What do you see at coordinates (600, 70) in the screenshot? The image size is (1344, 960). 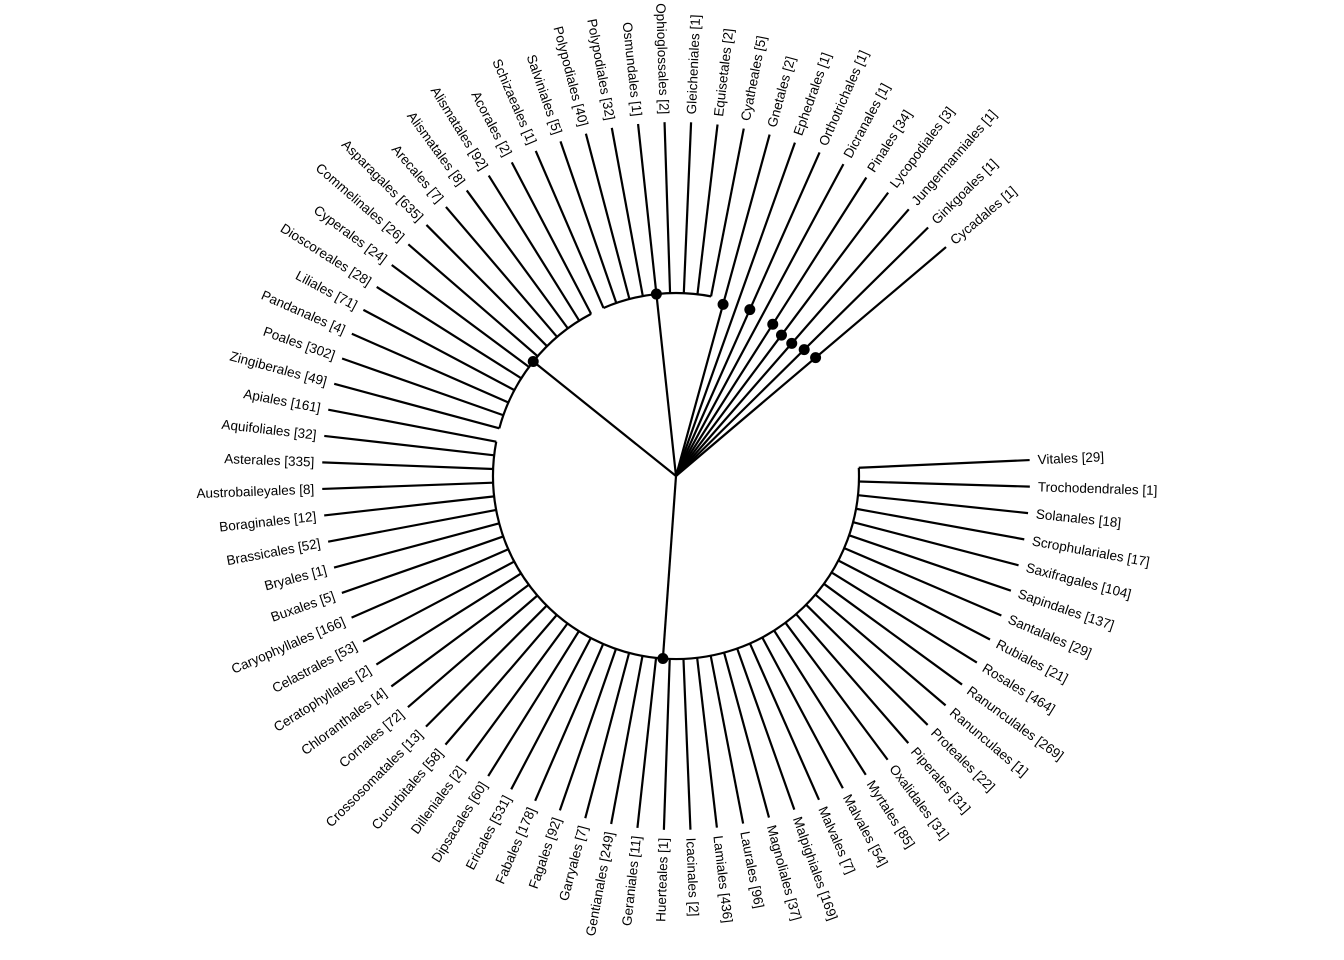 I see `tip-label: Polypodiales [32]` at bounding box center [600, 70].